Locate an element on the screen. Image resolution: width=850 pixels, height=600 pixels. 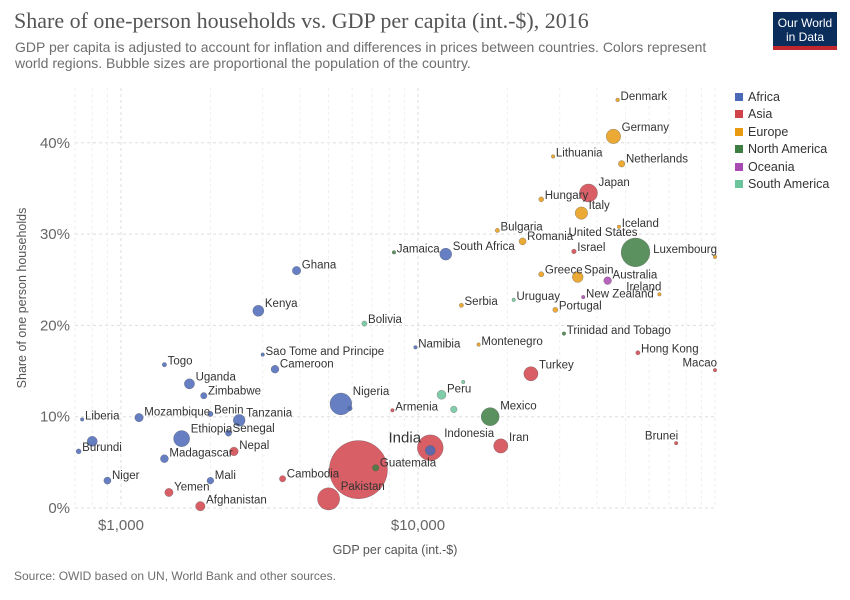
point-label: Serbia is located at coordinates (482, 302).